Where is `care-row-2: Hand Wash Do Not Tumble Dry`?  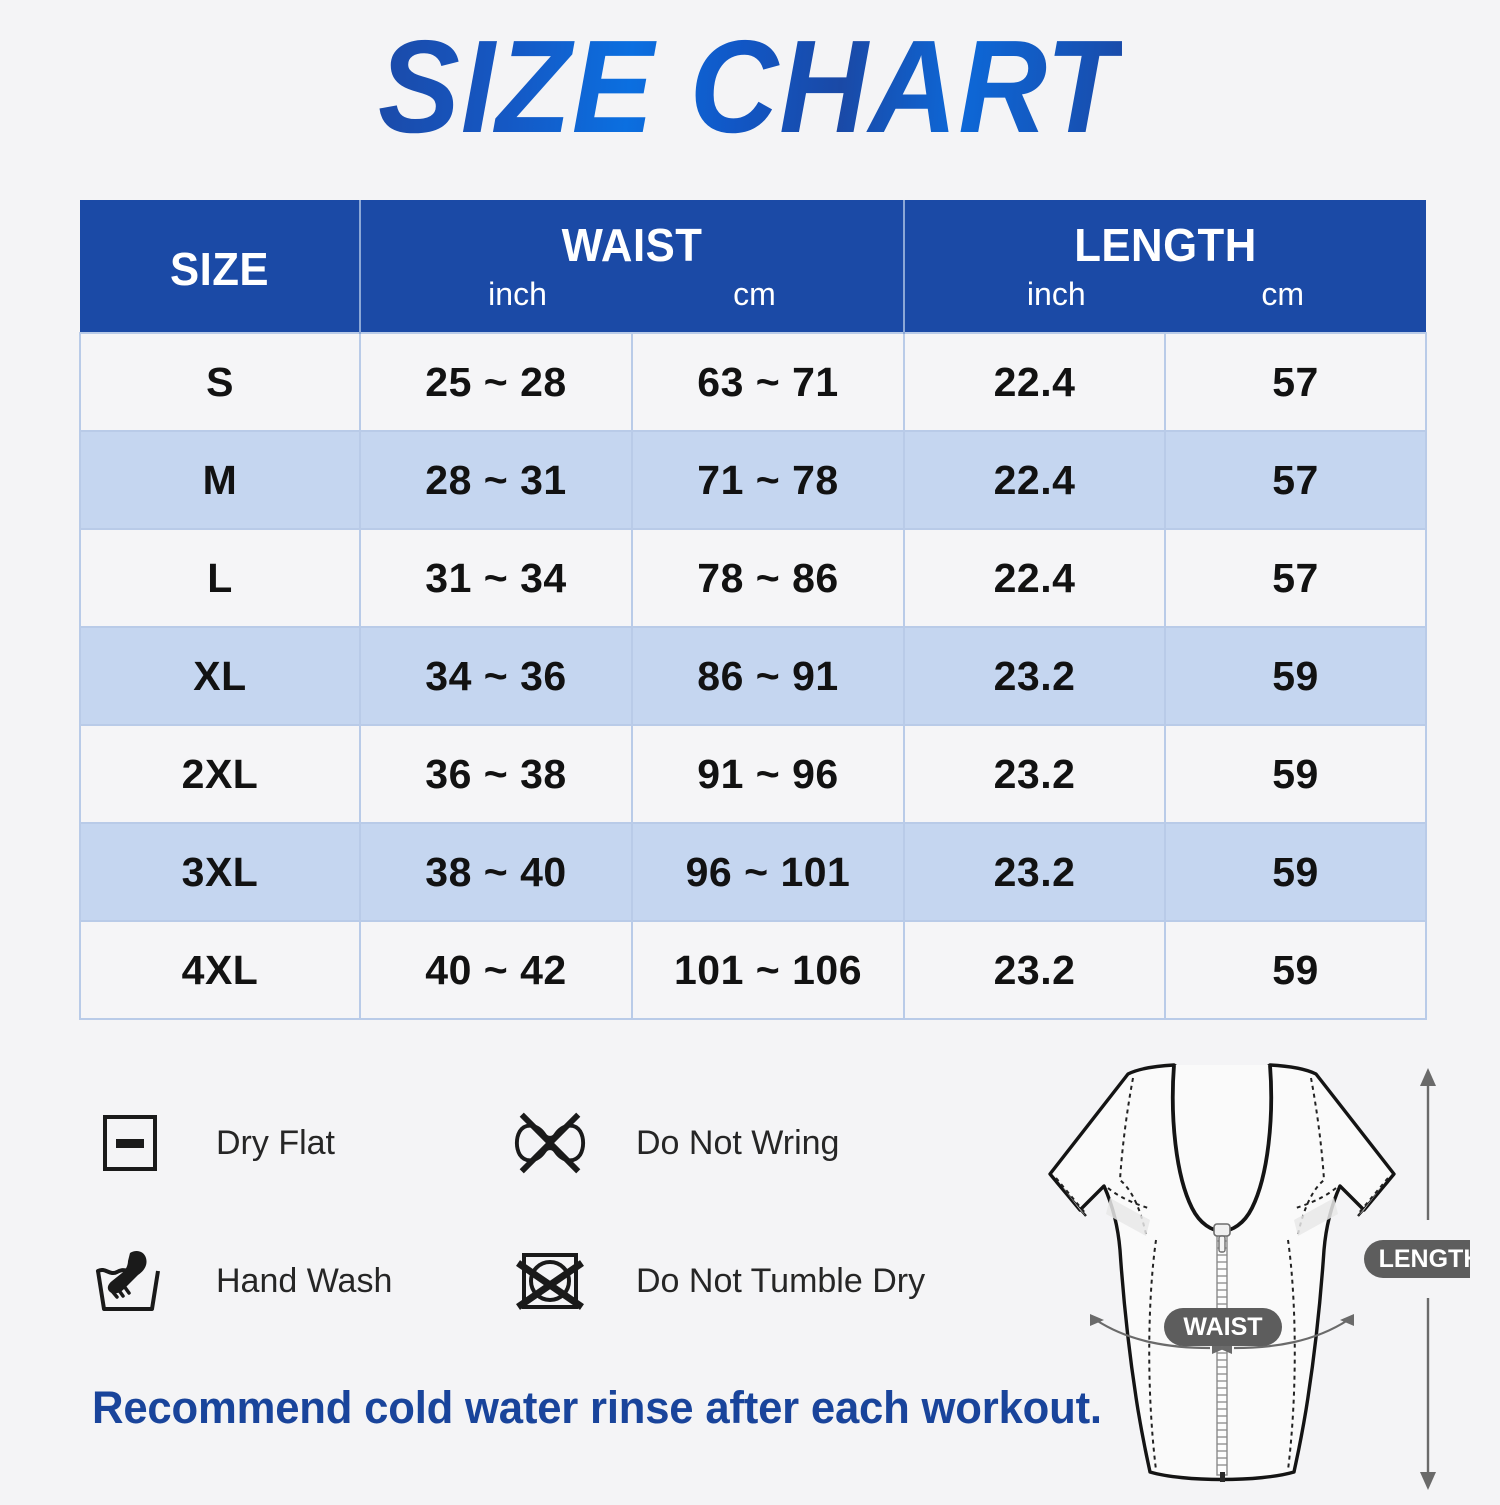
care-row-2: Hand Wash Do Not Tumble Dry is located at coordinates (532, 1281).